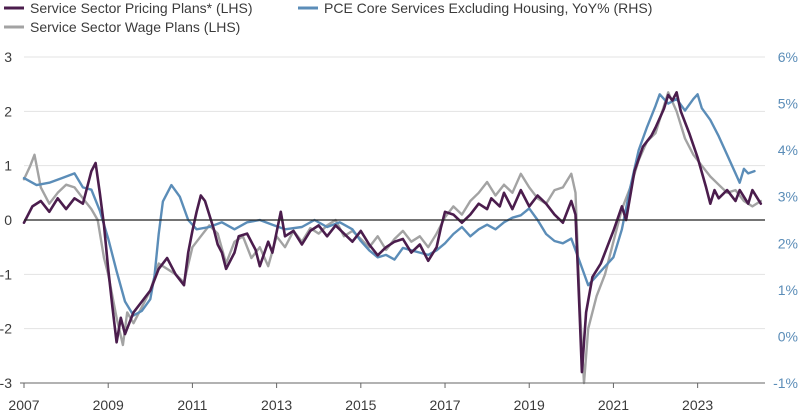 The height and width of the screenshot is (415, 800). What do you see at coordinates (788, 197) in the screenshot?
I see `y-right-tick-label: 3%` at bounding box center [788, 197].